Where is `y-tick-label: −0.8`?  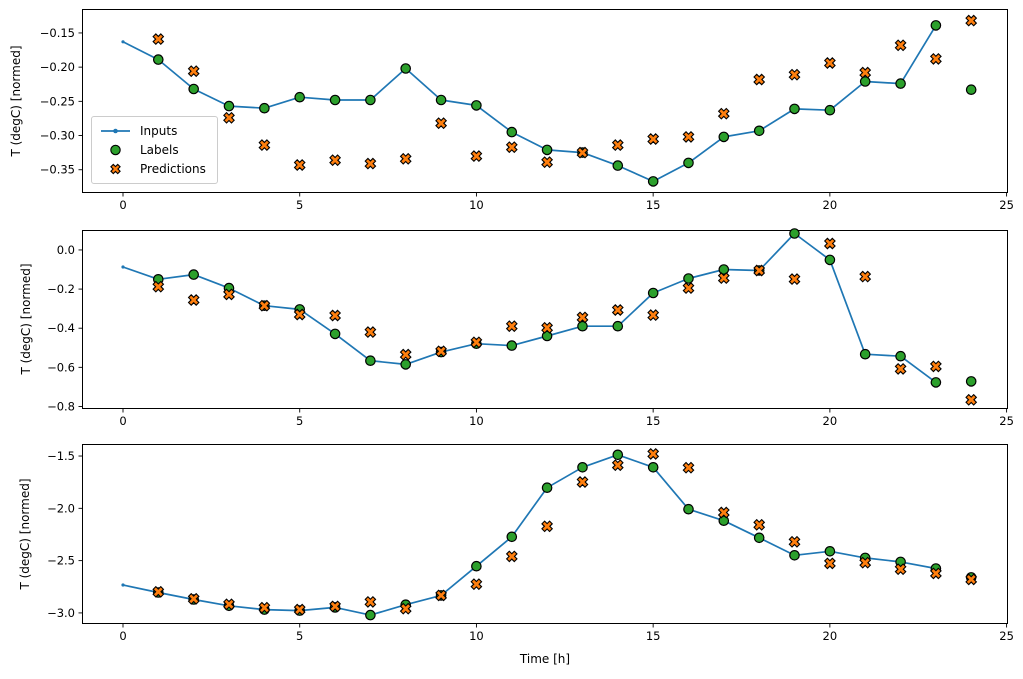 y-tick-label: −0.8 is located at coordinates (61, 406).